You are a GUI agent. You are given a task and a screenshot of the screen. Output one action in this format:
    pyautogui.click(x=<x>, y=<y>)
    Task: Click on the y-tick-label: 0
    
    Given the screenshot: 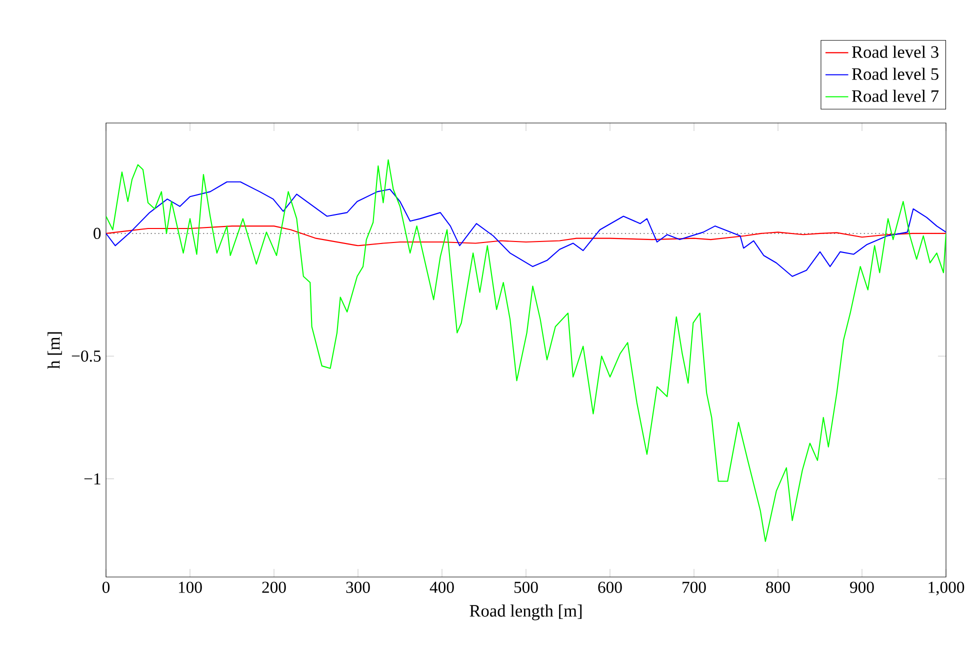 What is the action you would take?
    pyautogui.click(x=97, y=234)
    